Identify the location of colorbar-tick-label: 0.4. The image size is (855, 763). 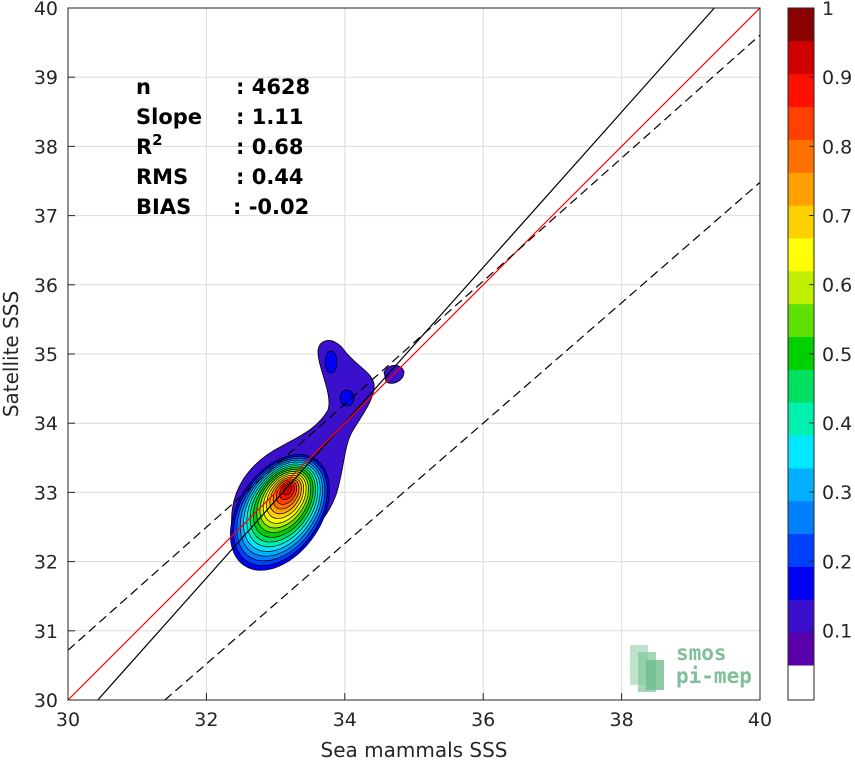
(837, 424).